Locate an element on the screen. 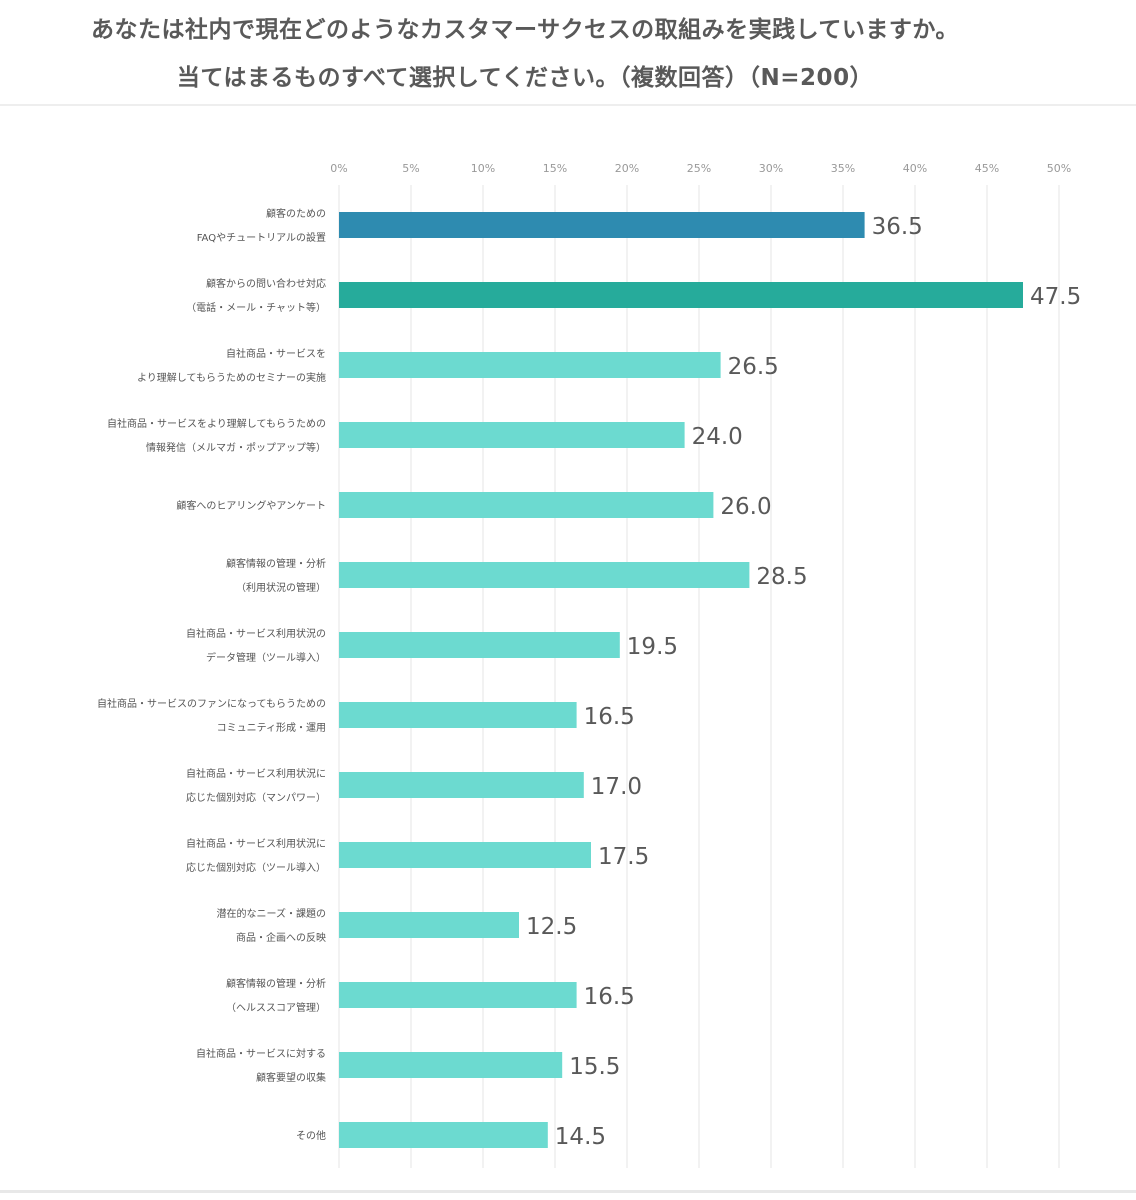 The image size is (1136, 1200). category-label: その他 is located at coordinates (311, 1135).